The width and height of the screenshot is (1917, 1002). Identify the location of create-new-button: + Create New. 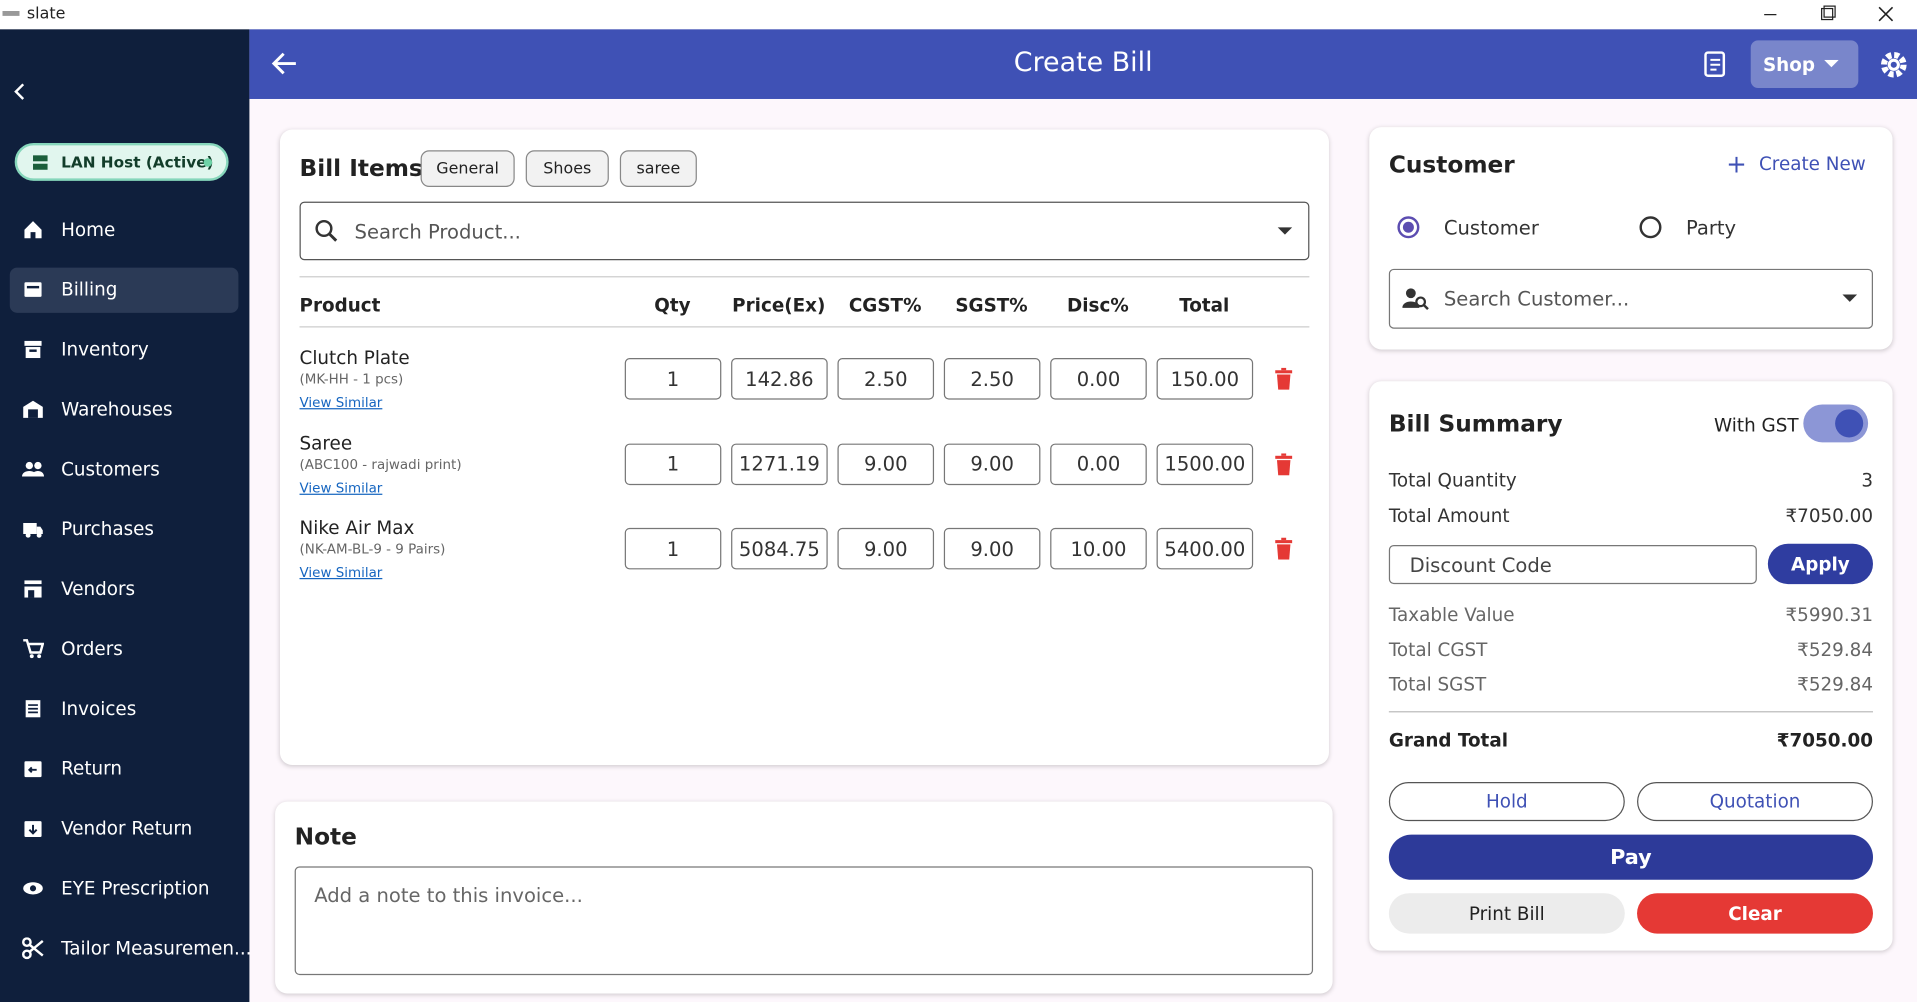
(1796, 164).